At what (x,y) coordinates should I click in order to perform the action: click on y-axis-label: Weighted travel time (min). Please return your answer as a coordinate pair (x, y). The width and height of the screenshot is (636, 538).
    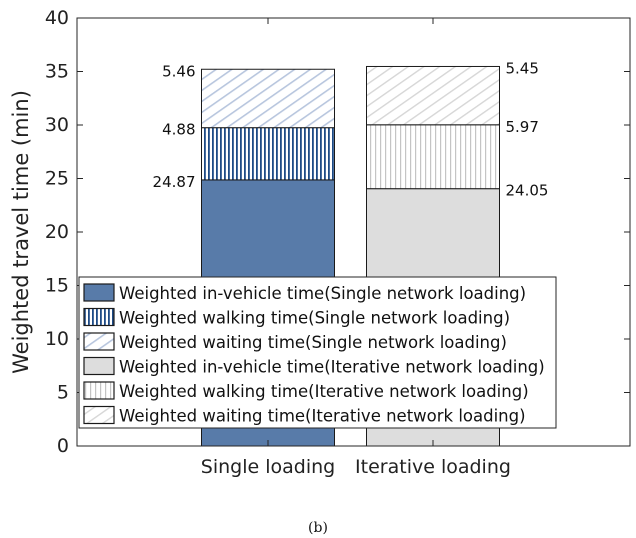
    Looking at the image, I should click on (21, 232).